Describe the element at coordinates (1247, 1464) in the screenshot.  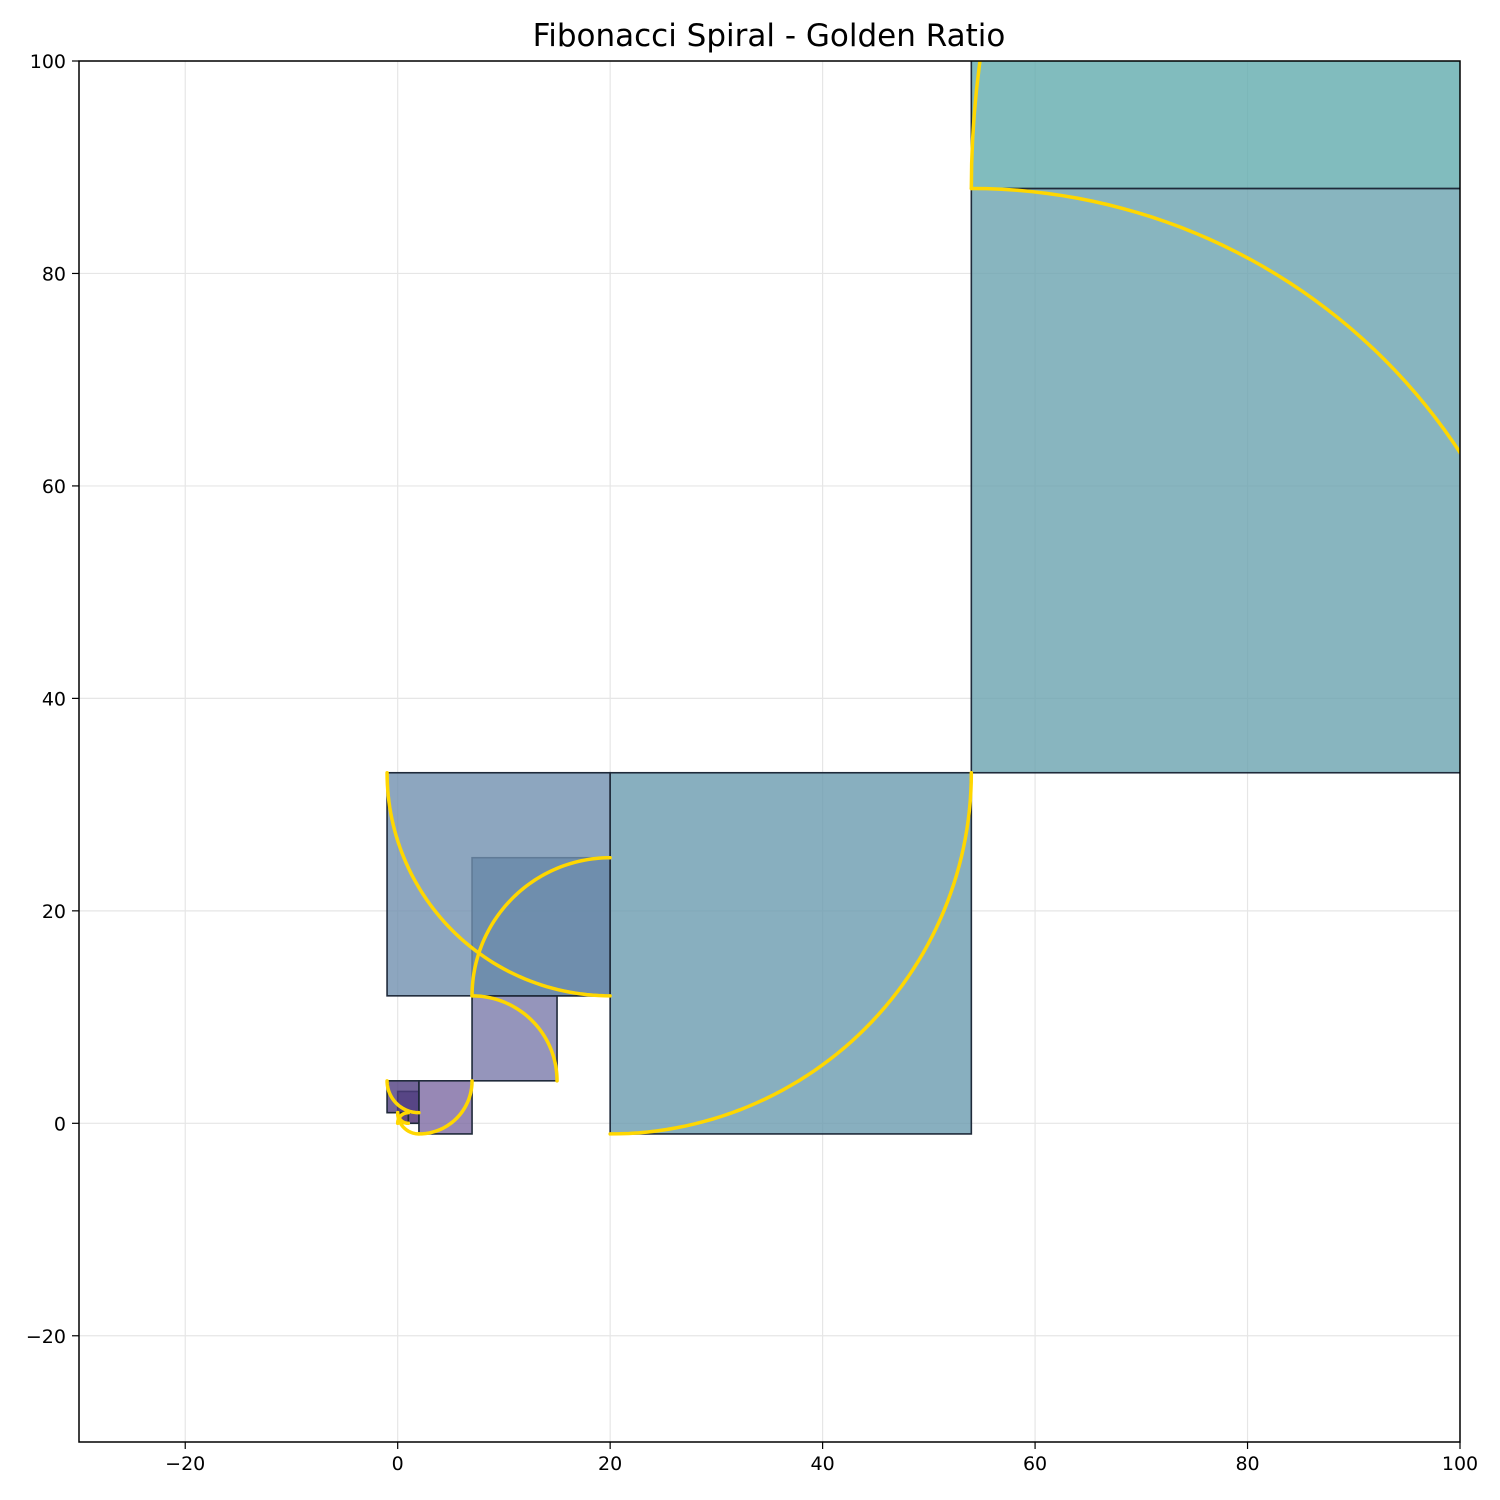
I see `x-tick-label: 80` at that location.